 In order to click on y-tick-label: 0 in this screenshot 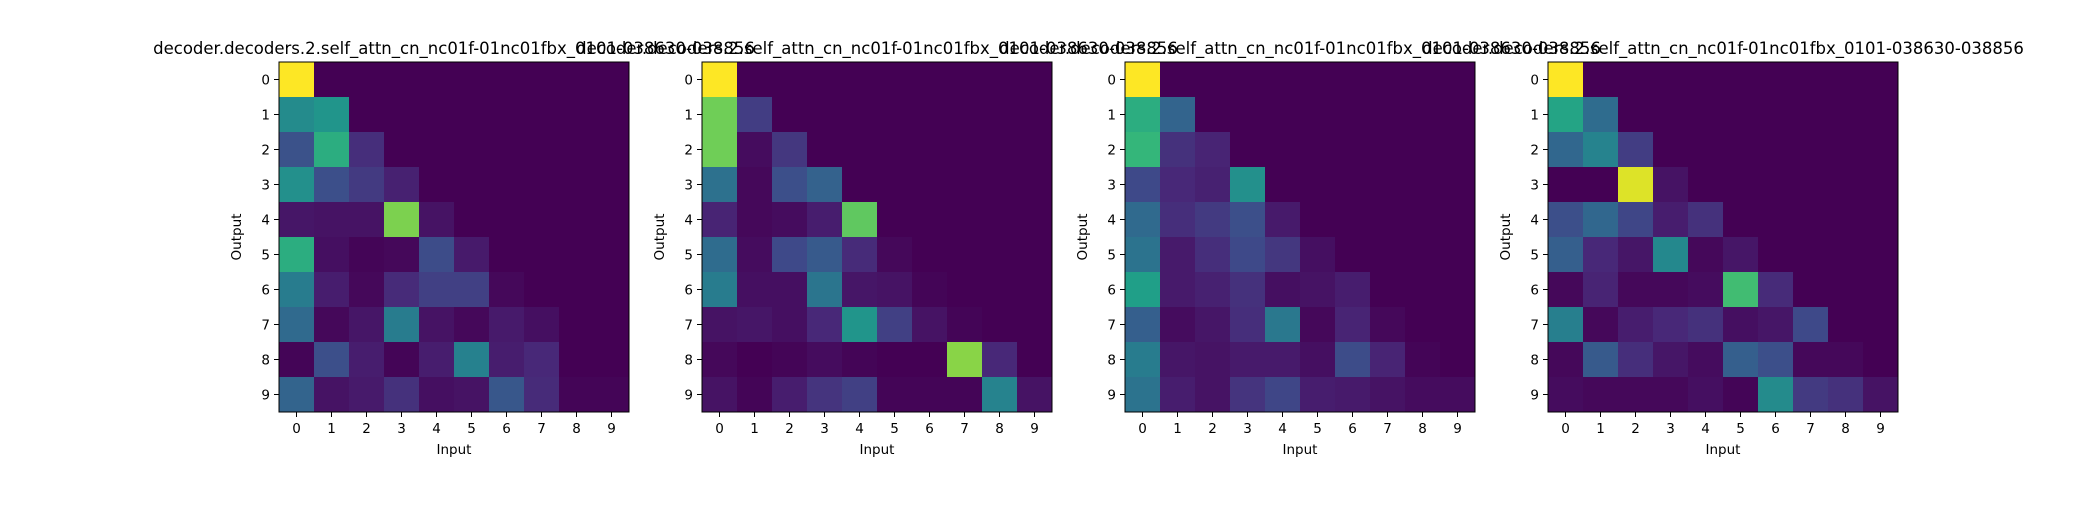, I will do `click(1111, 81)`.